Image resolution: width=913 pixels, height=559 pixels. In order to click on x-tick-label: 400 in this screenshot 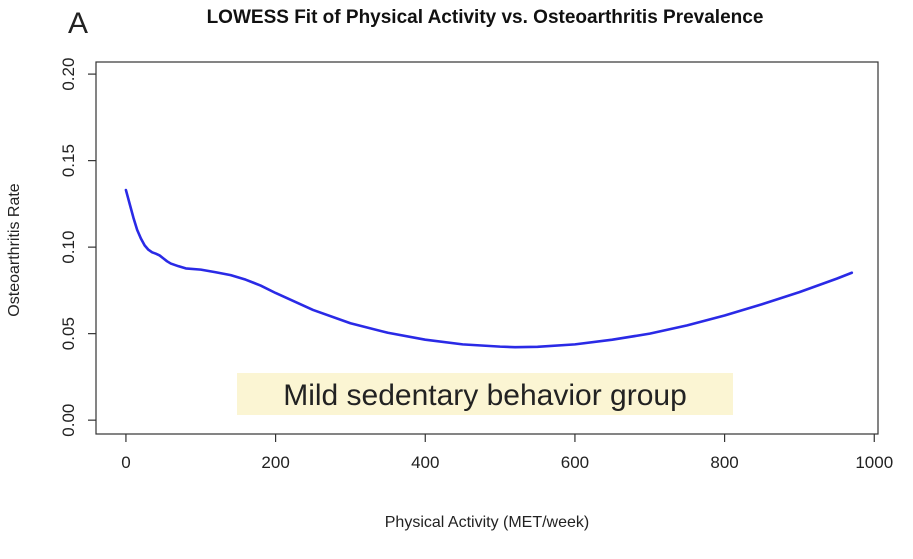, I will do `click(425, 462)`.